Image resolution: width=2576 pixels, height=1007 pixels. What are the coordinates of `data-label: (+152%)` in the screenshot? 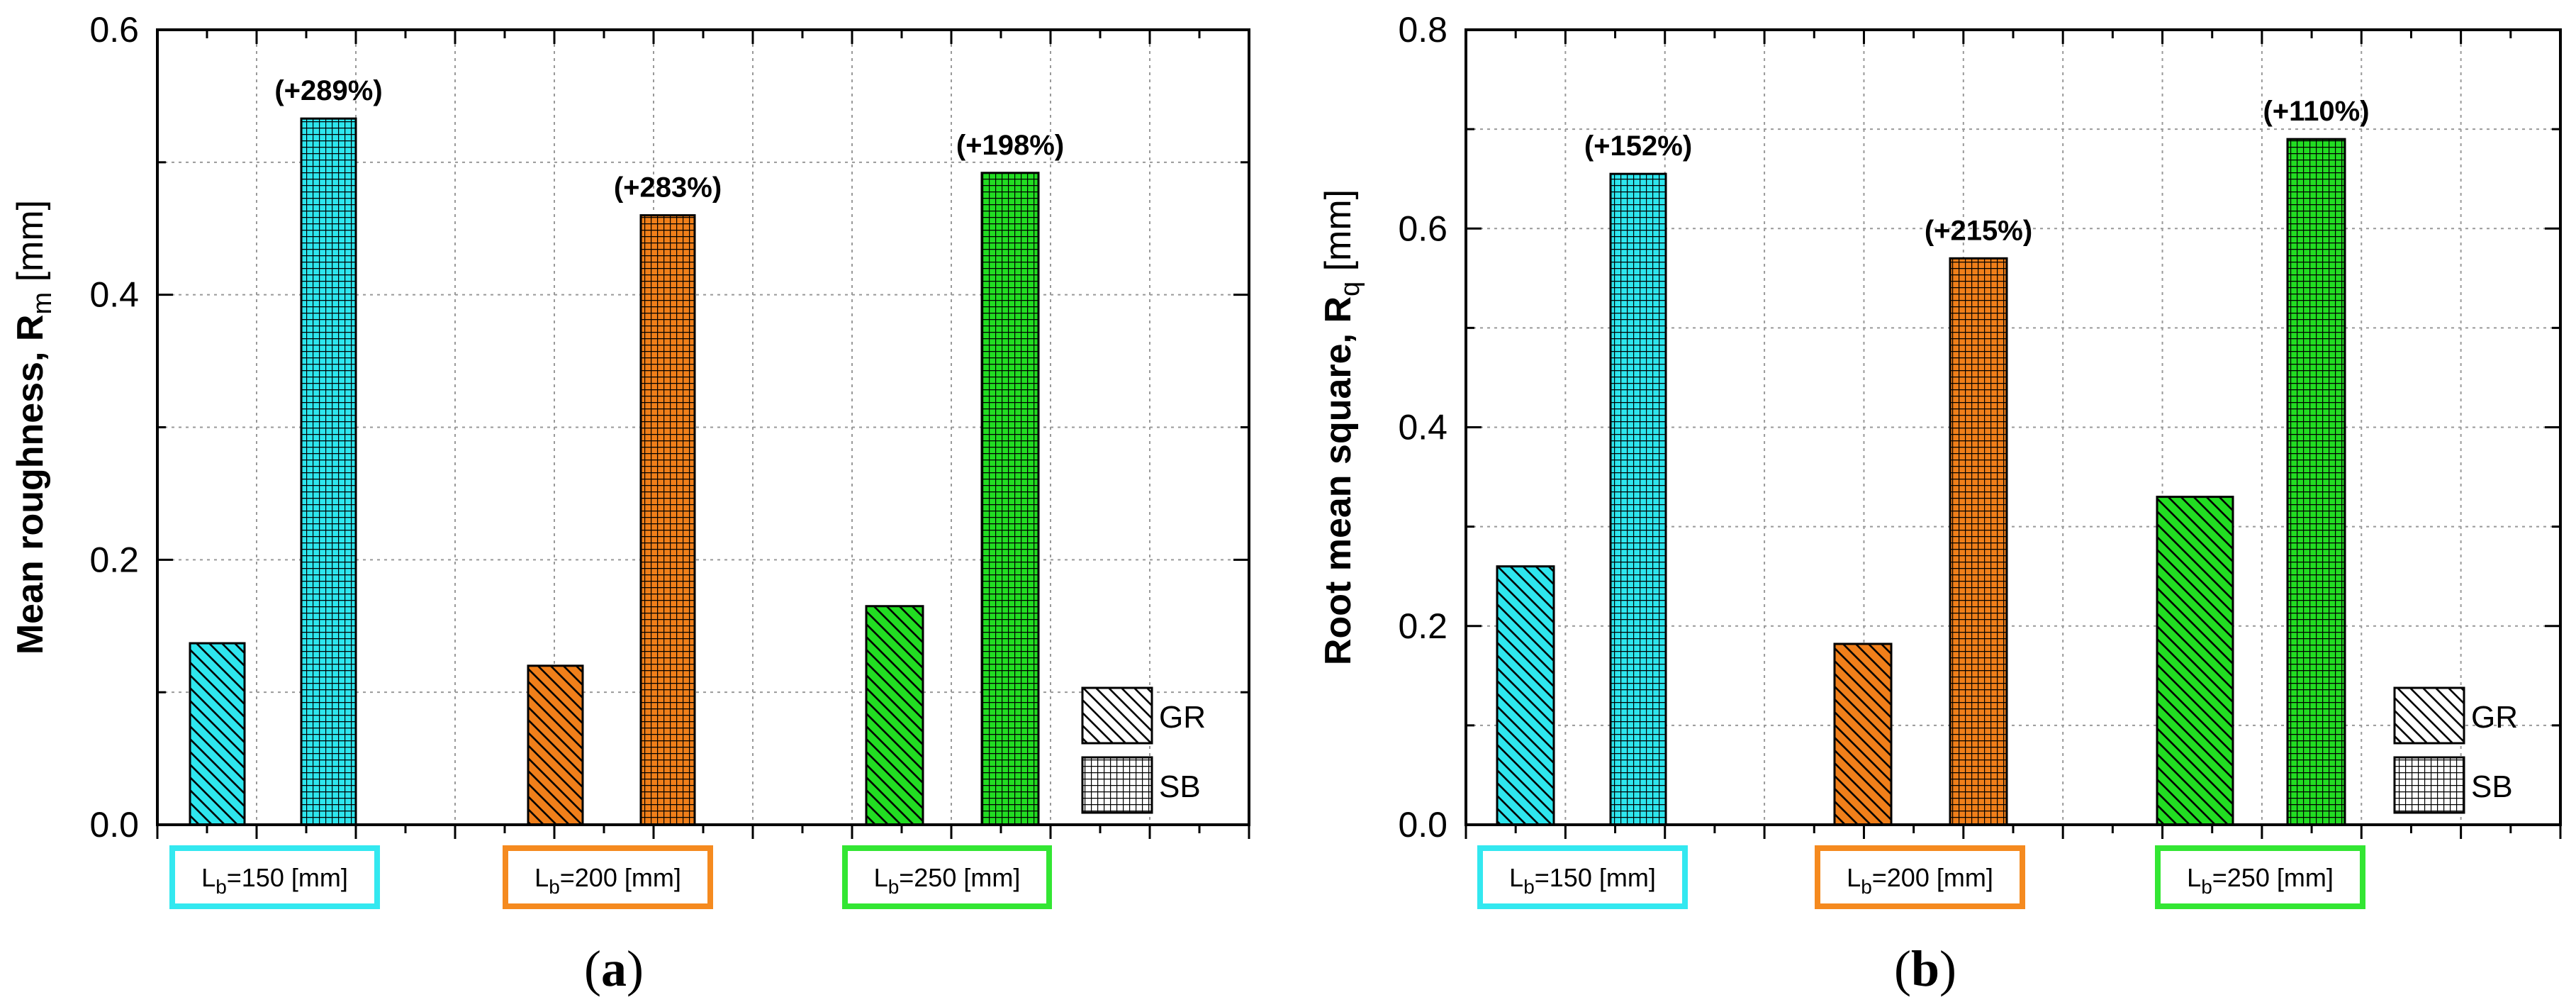 It's located at (1638, 146).